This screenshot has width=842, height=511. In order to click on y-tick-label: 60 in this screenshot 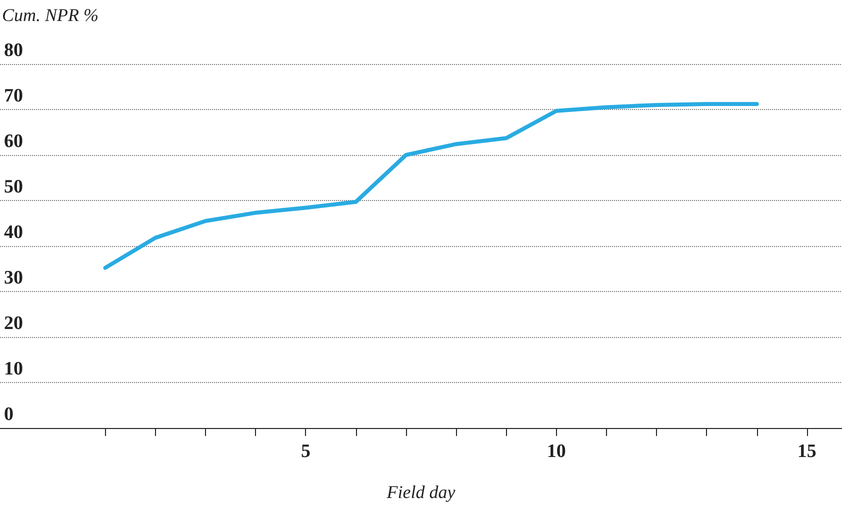, I will do `click(13, 141)`.